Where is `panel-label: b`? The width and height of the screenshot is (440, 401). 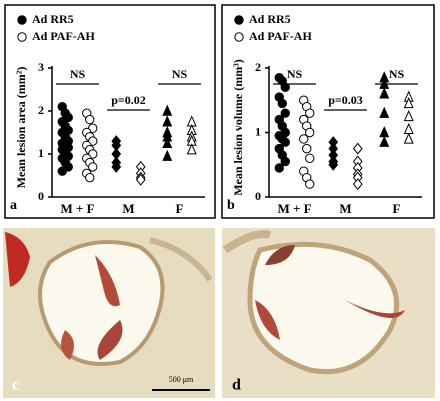
panel-label: b is located at coordinates (231, 205).